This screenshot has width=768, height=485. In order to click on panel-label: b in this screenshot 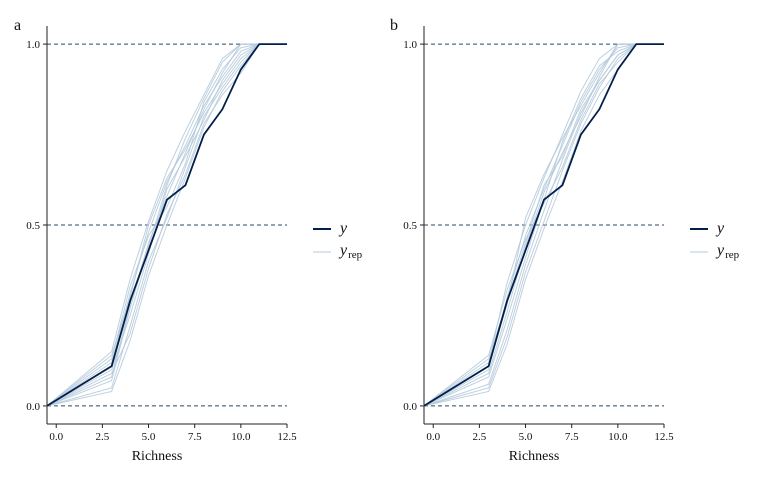, I will do `click(394, 25)`.